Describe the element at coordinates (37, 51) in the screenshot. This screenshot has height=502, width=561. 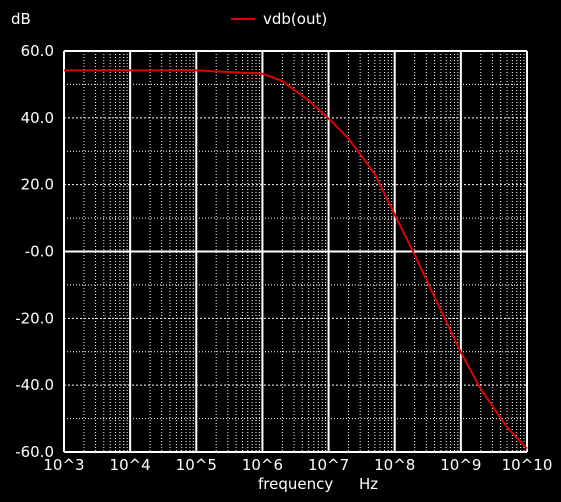
I see `y-tick-label: 60.0` at that location.